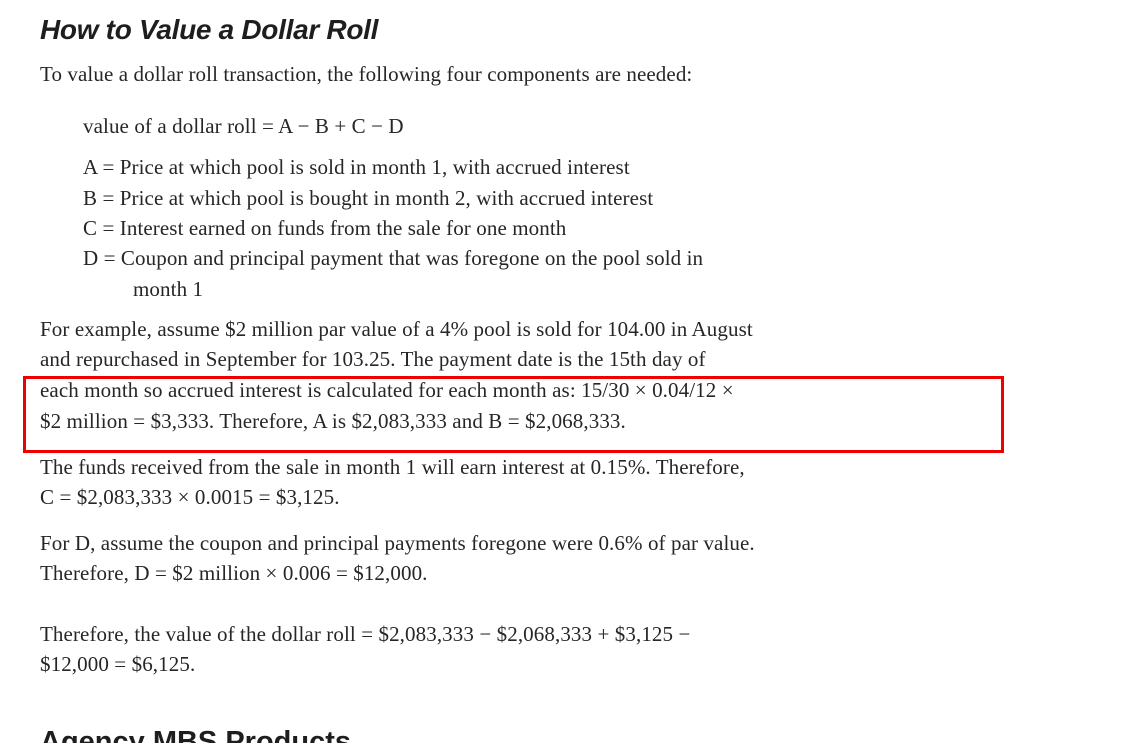  I want to click on section-heading: How to Value a Dollar Roll, so click(209, 29).